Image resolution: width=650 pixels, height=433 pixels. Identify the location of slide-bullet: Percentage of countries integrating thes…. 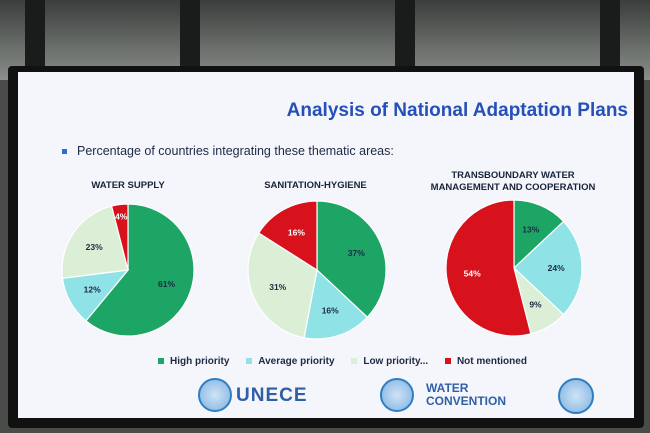
(228, 151).